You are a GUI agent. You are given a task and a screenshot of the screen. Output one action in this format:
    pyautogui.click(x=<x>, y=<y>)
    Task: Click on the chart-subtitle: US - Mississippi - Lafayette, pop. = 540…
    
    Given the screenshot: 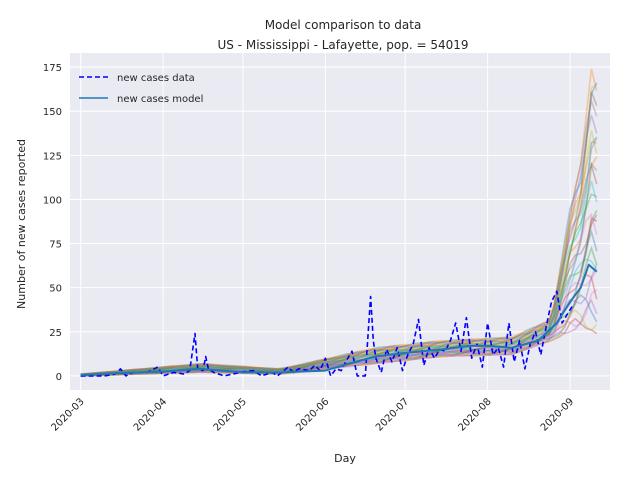 What is the action you would take?
    pyautogui.click(x=342, y=45)
    